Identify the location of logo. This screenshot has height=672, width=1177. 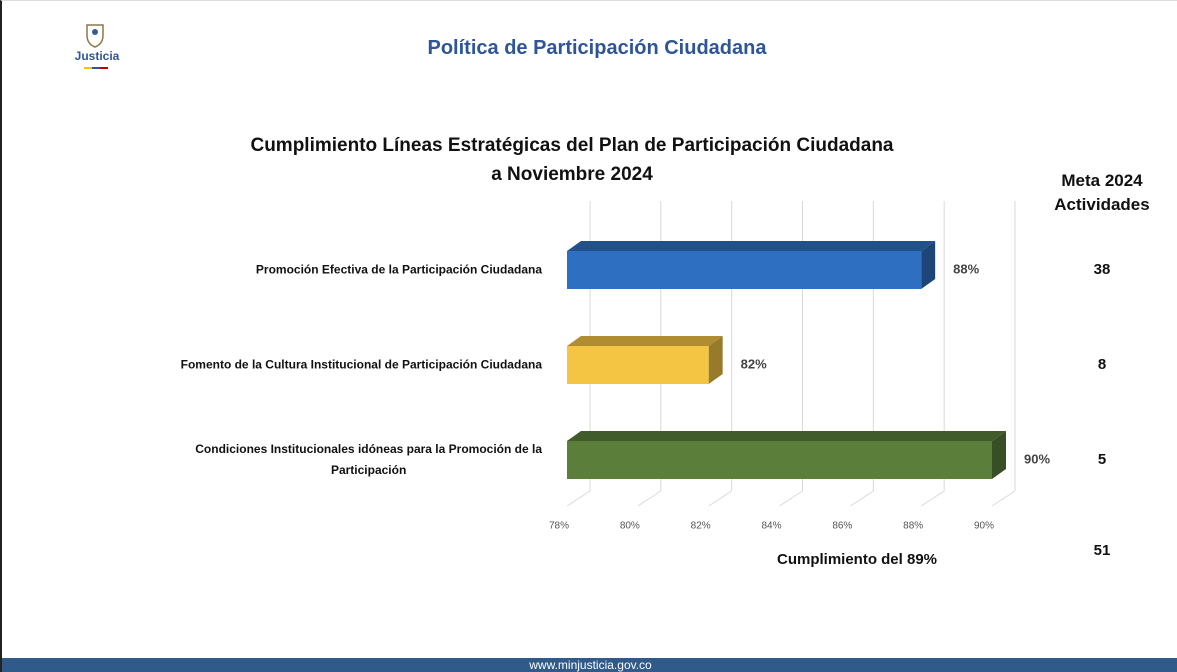
(96, 46).